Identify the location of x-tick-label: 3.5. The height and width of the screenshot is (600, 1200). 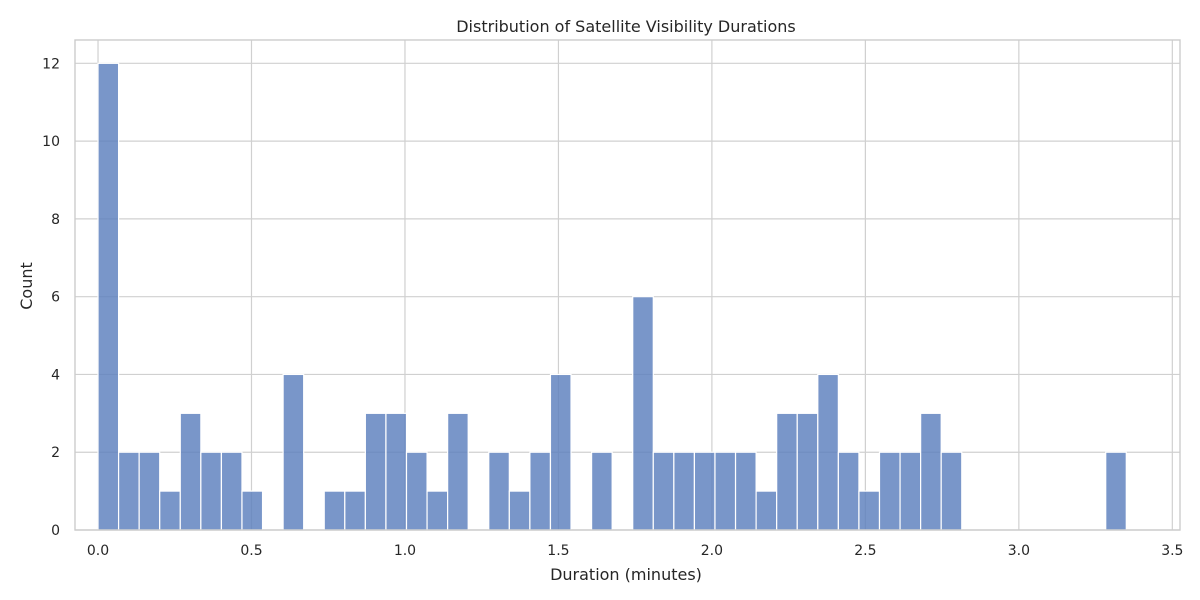
(1172, 551).